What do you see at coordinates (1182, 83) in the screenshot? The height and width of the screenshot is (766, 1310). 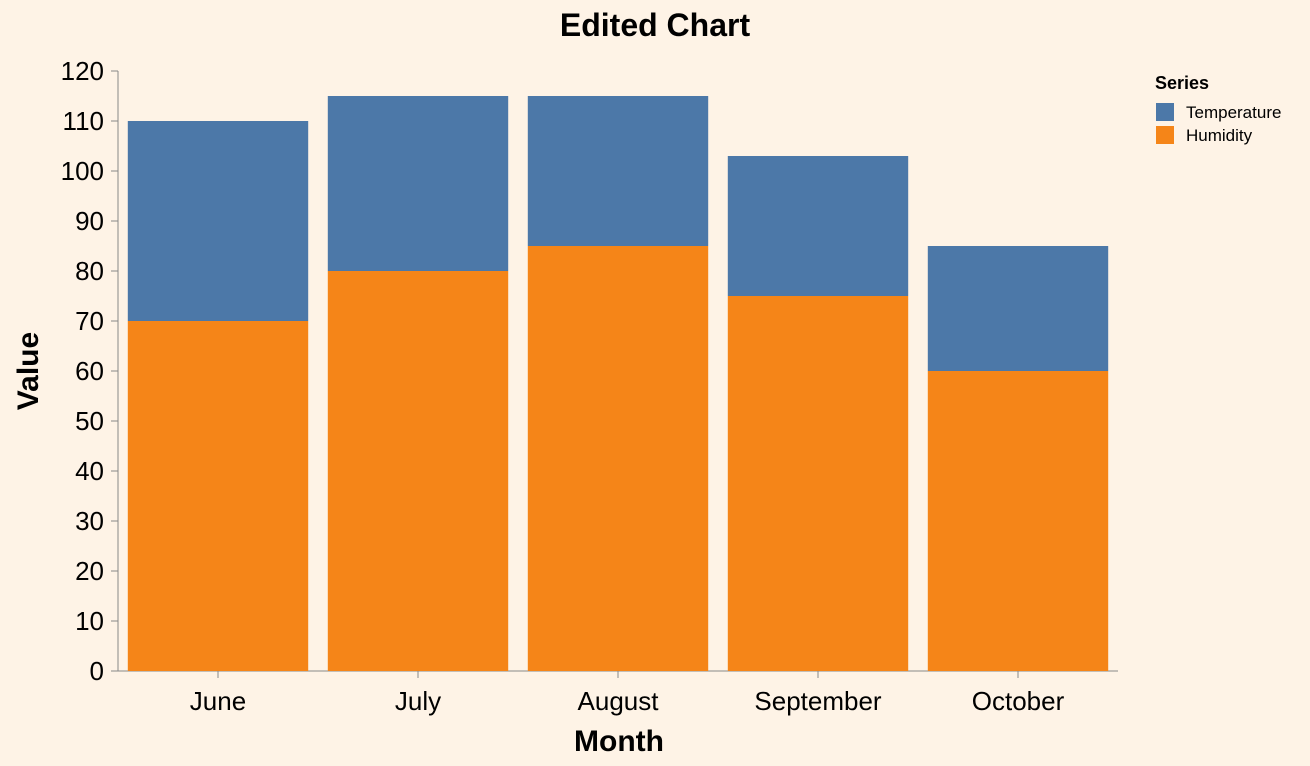 I see `legend-title: Series` at bounding box center [1182, 83].